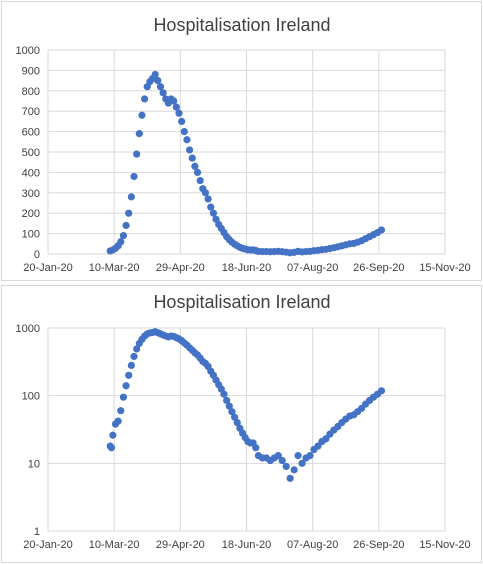  I want to click on y-axis-ticks: 1 10 100 1000, so click(28, 430).